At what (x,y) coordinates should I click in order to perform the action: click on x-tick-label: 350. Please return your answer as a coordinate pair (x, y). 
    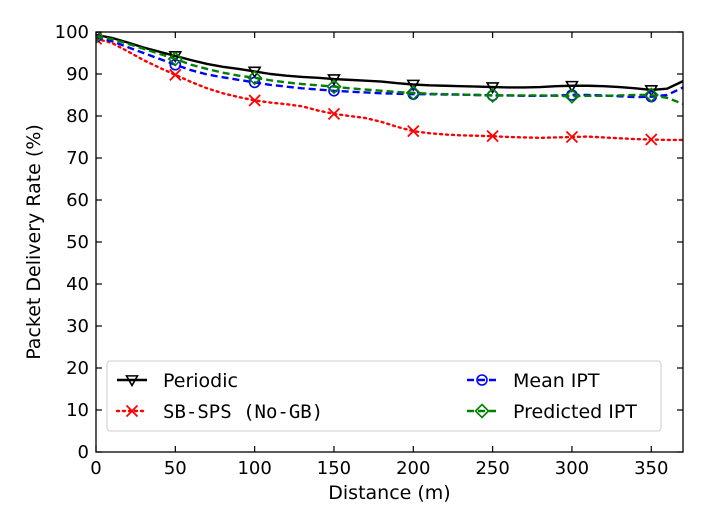
    Looking at the image, I should click on (651, 468).